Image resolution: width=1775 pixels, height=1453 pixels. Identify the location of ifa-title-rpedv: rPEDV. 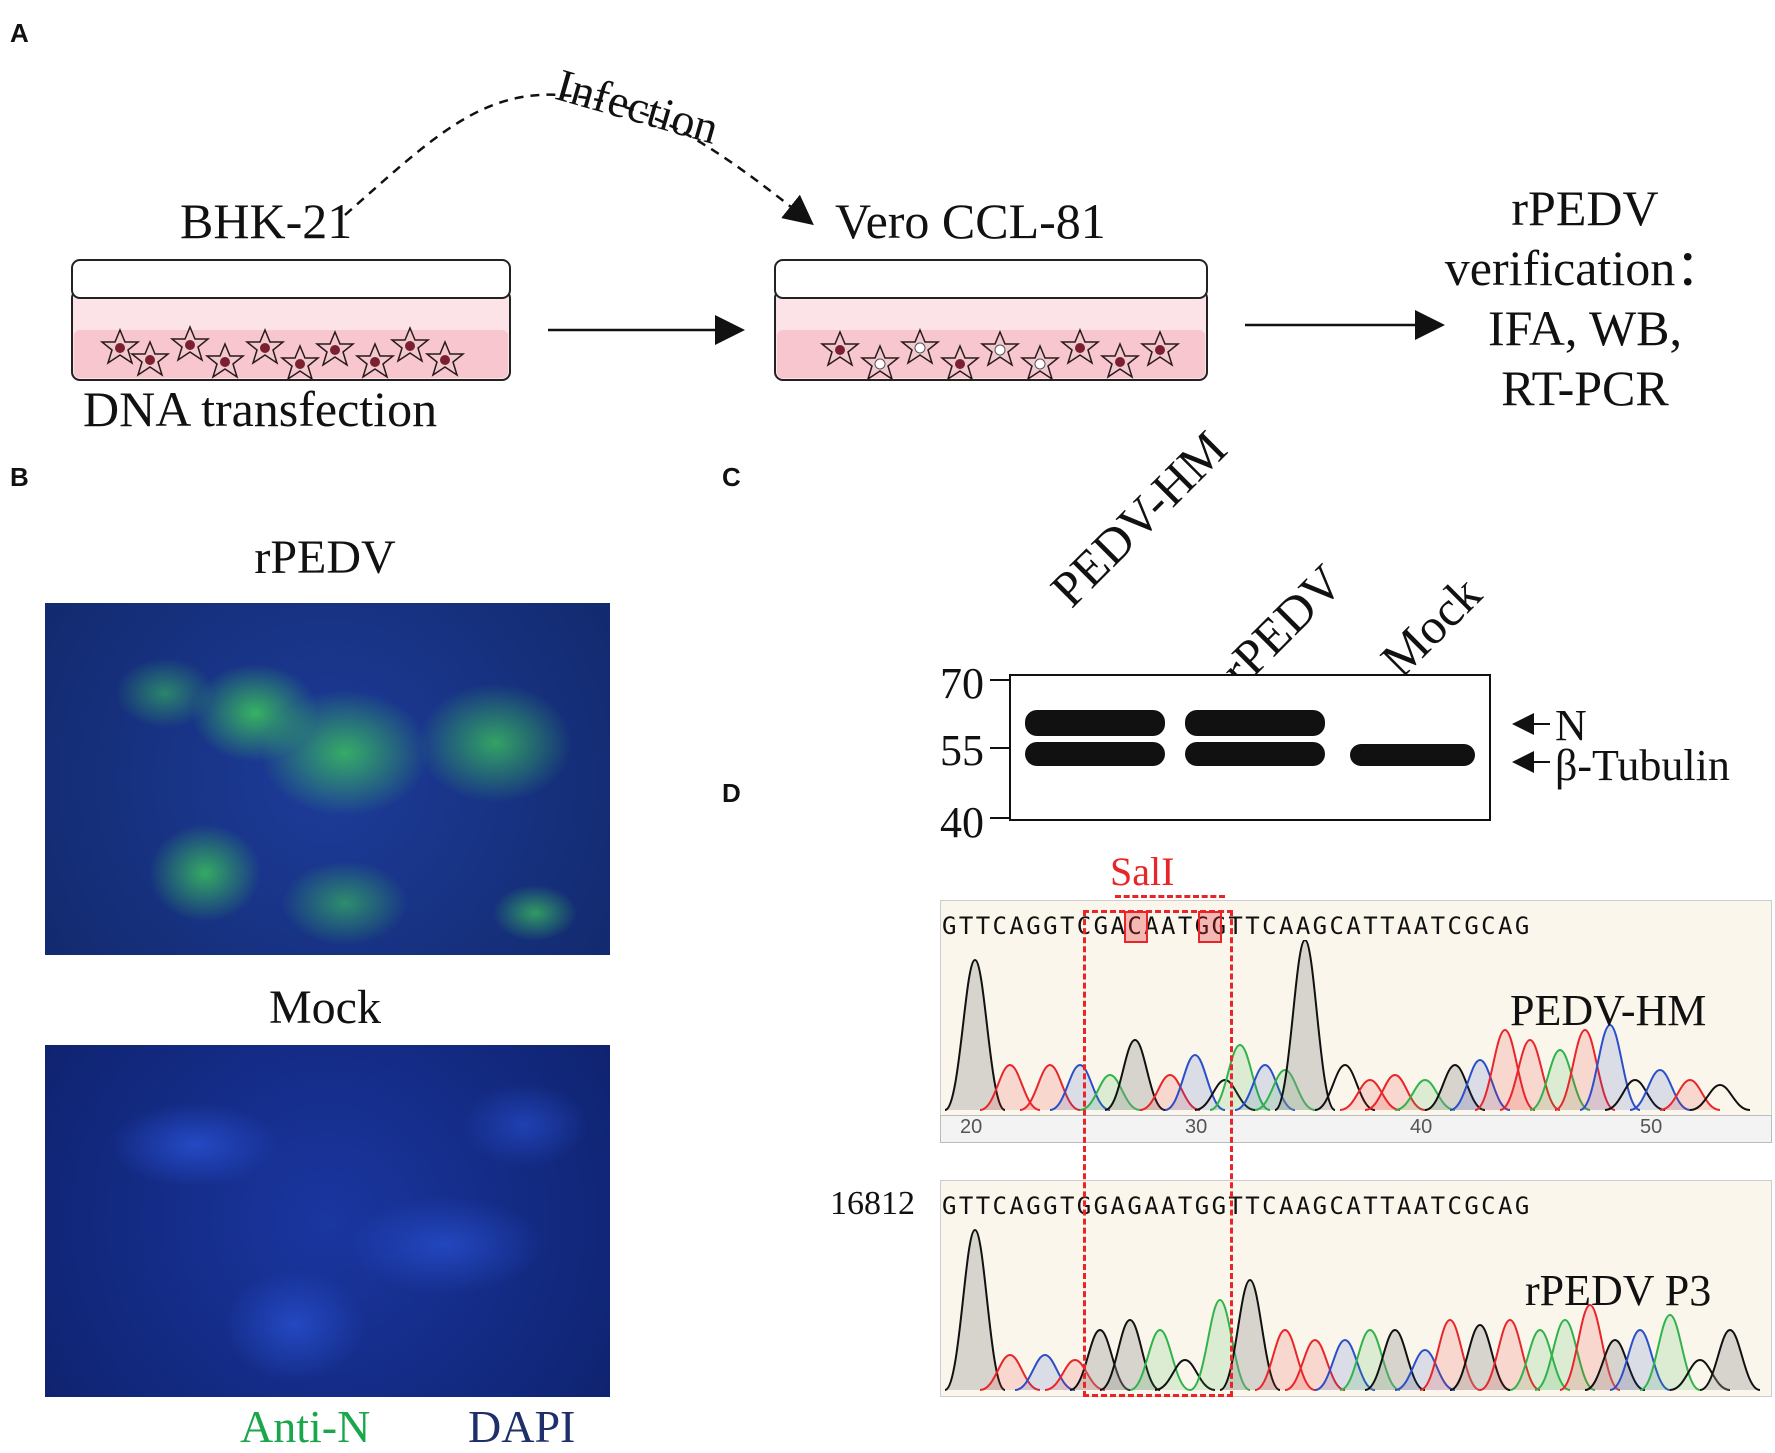
(325, 557).